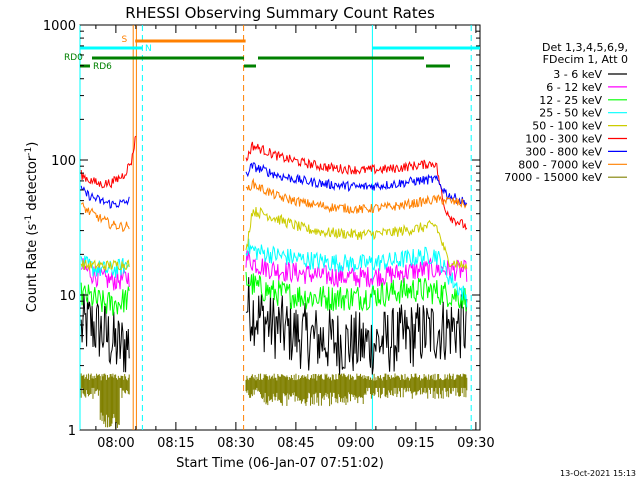  I want to click on x-tick-label: 08:15, so click(175, 443).